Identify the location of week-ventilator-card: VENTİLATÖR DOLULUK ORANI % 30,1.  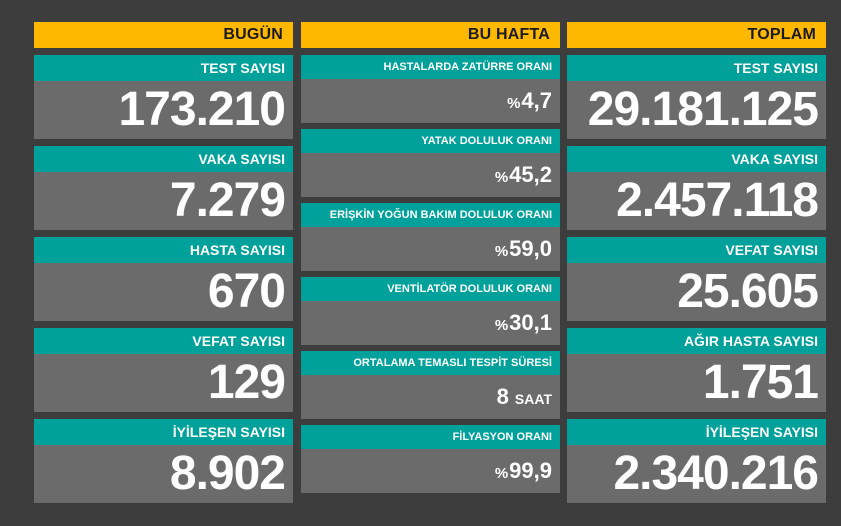
(430, 311).